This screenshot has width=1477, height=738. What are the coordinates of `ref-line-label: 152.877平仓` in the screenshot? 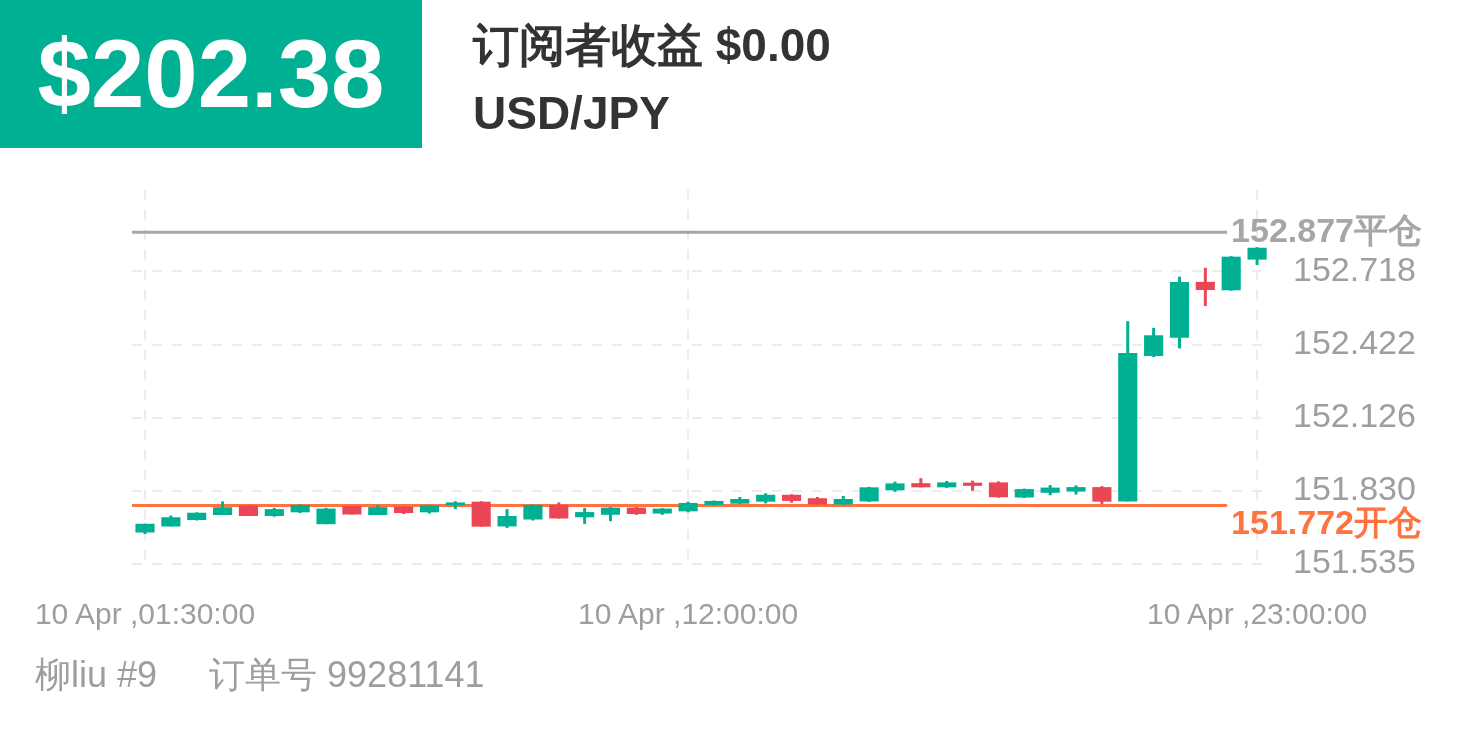 It's located at (1326, 229).